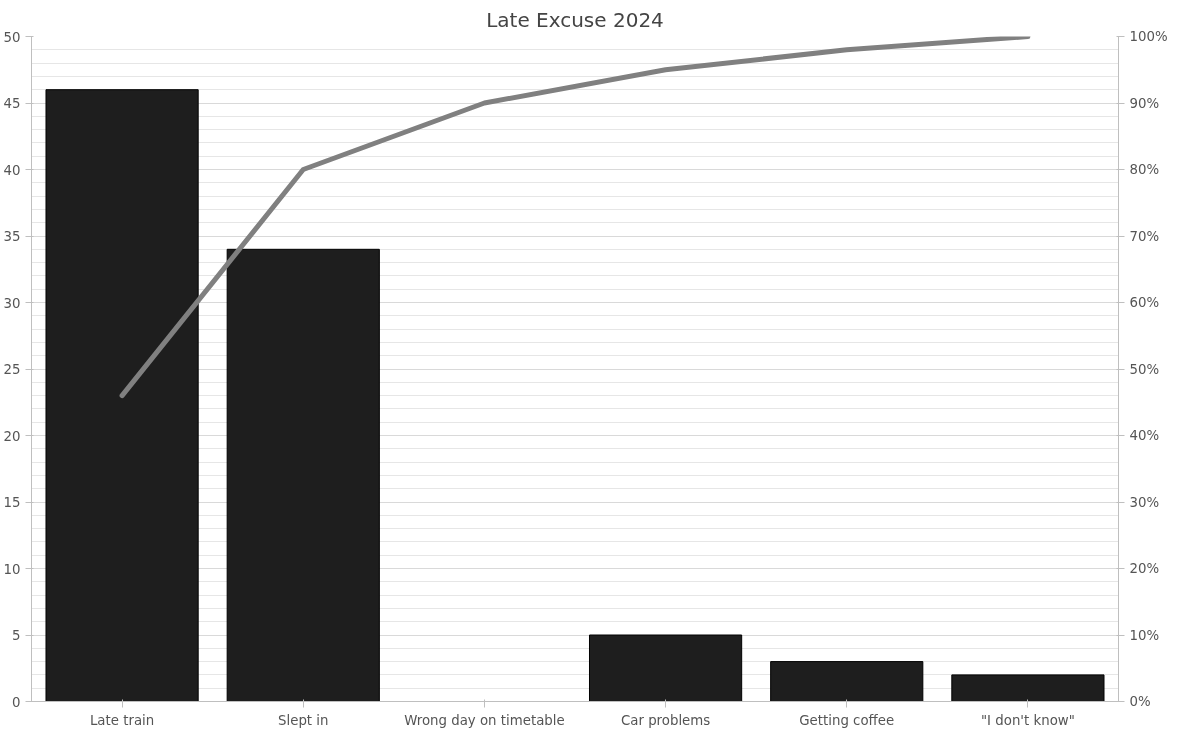 This screenshot has width=1177, height=738. I want to click on y-tick-label: 50, so click(12, 37).